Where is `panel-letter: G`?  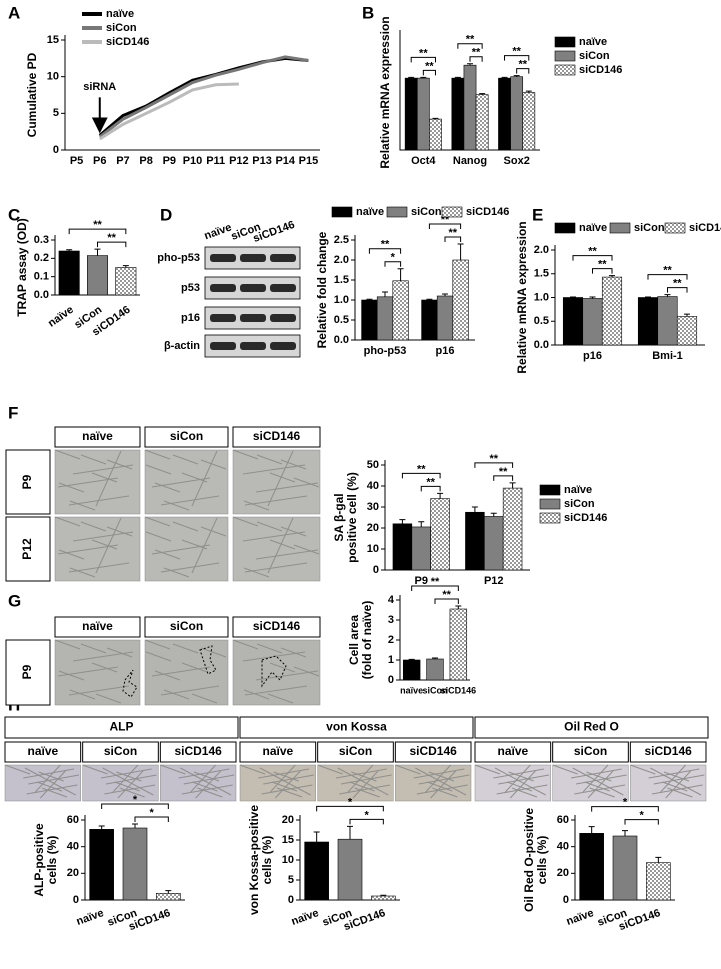 panel-letter: G is located at coordinates (14, 600).